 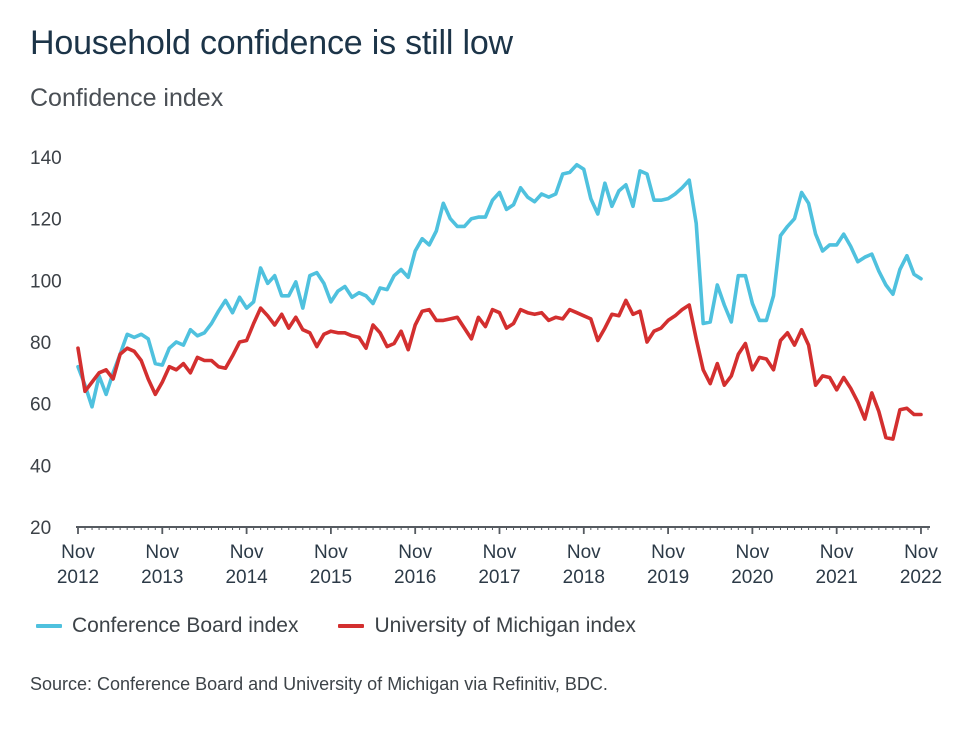 I want to click on x-tick-year: 2014, so click(x=246, y=577).